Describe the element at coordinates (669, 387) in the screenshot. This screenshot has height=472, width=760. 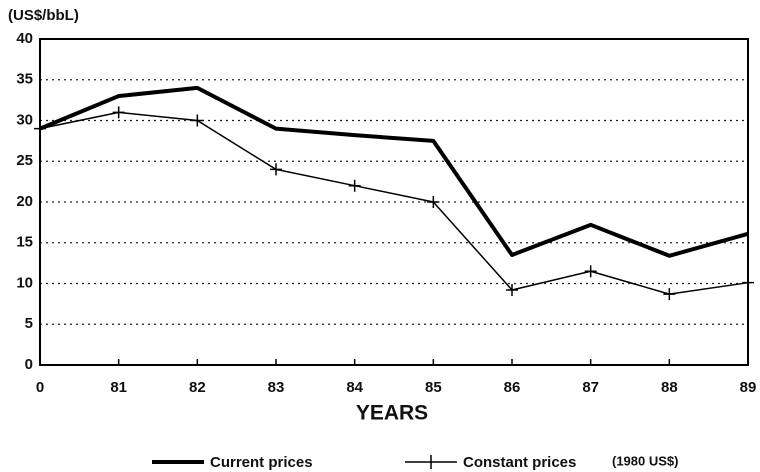
I see `x-tick-label: 88` at that location.